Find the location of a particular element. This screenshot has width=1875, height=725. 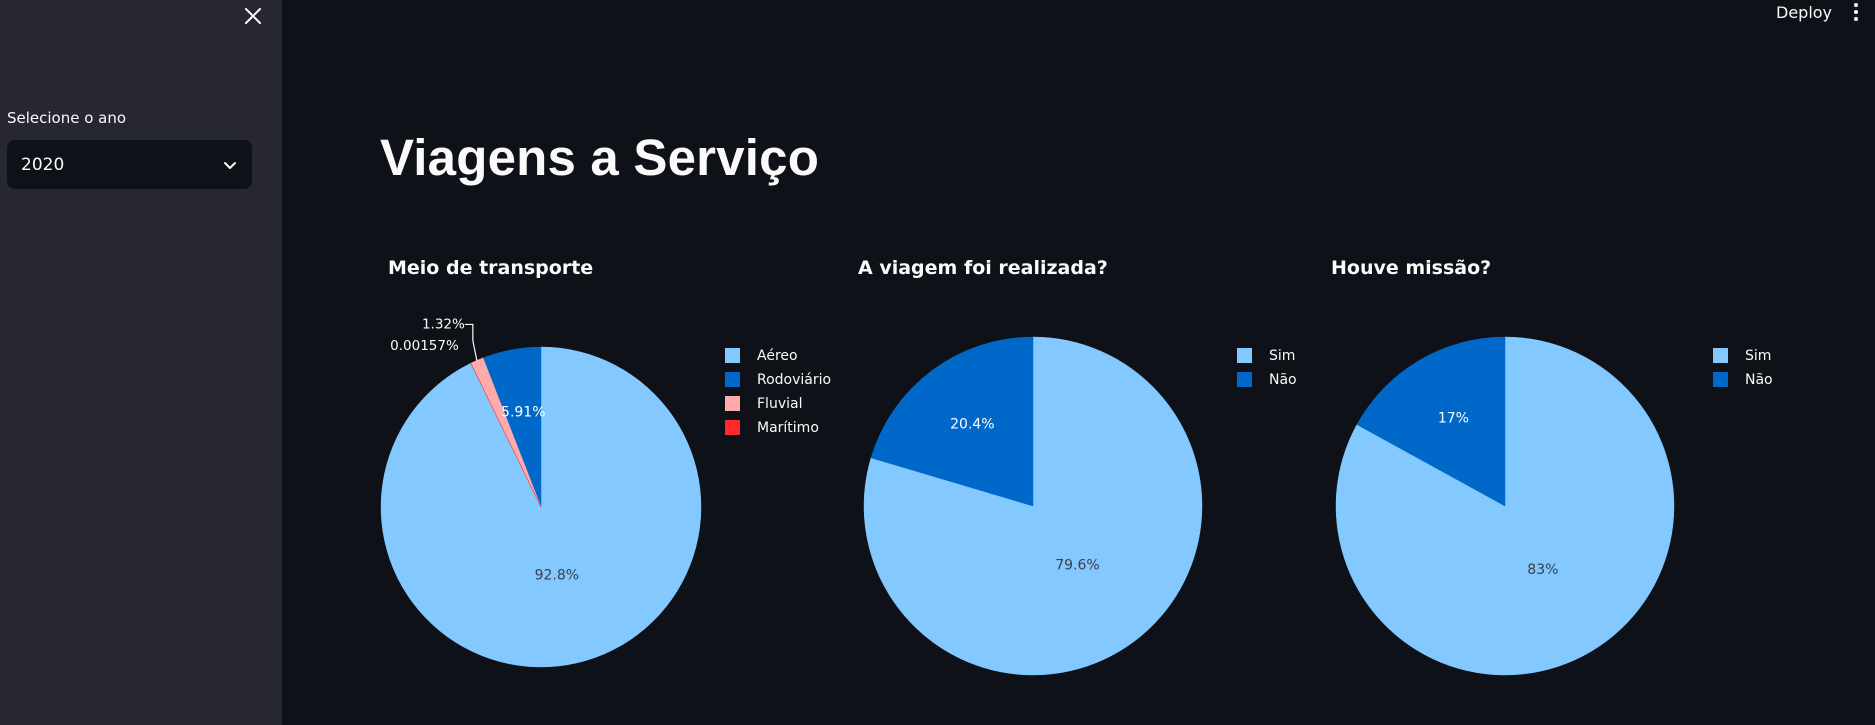

chart-title-missao: Houve missão? is located at coordinates (1411, 268).